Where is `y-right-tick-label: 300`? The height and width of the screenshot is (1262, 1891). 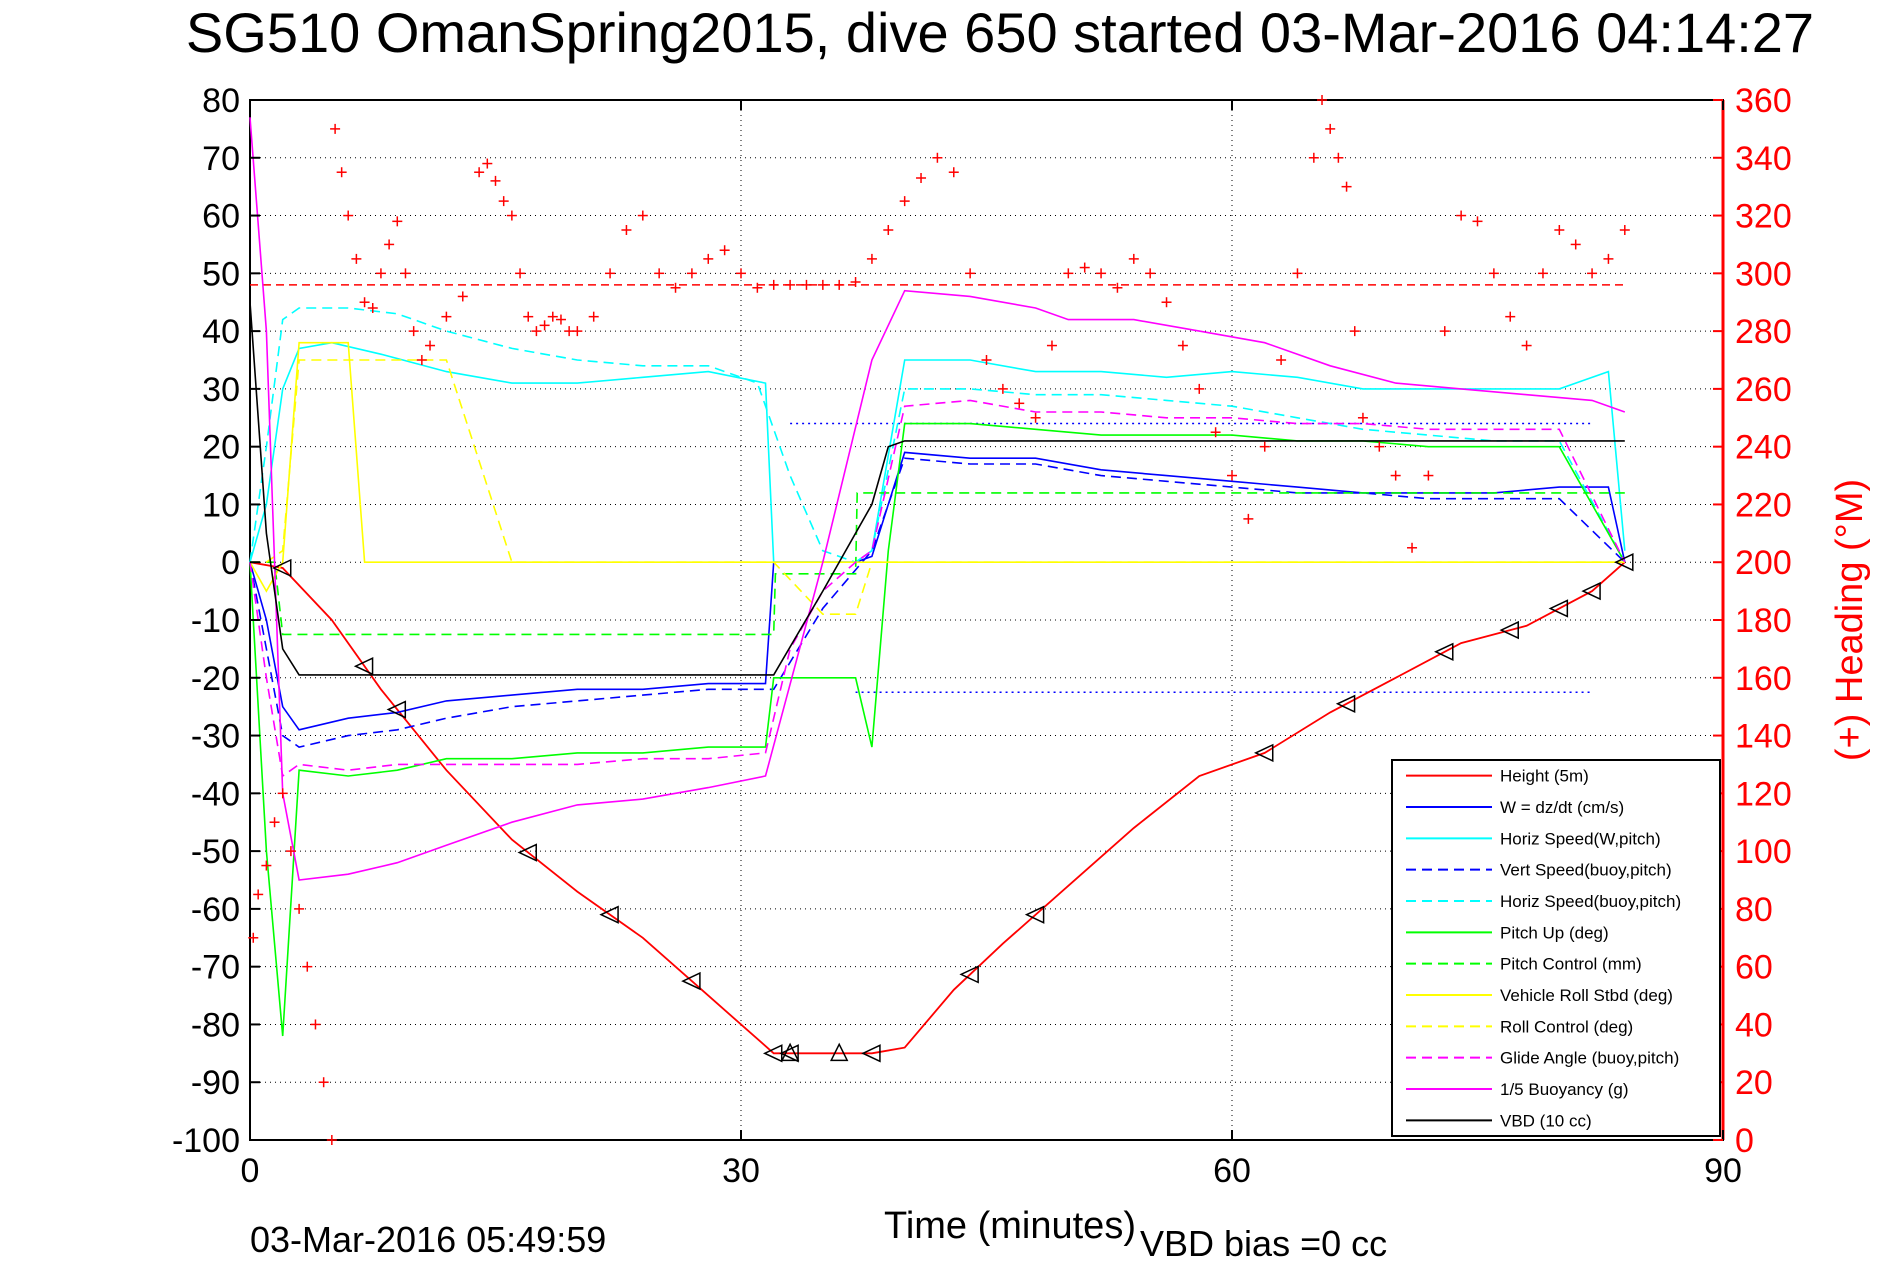
y-right-tick-label: 300 is located at coordinates (1763, 274).